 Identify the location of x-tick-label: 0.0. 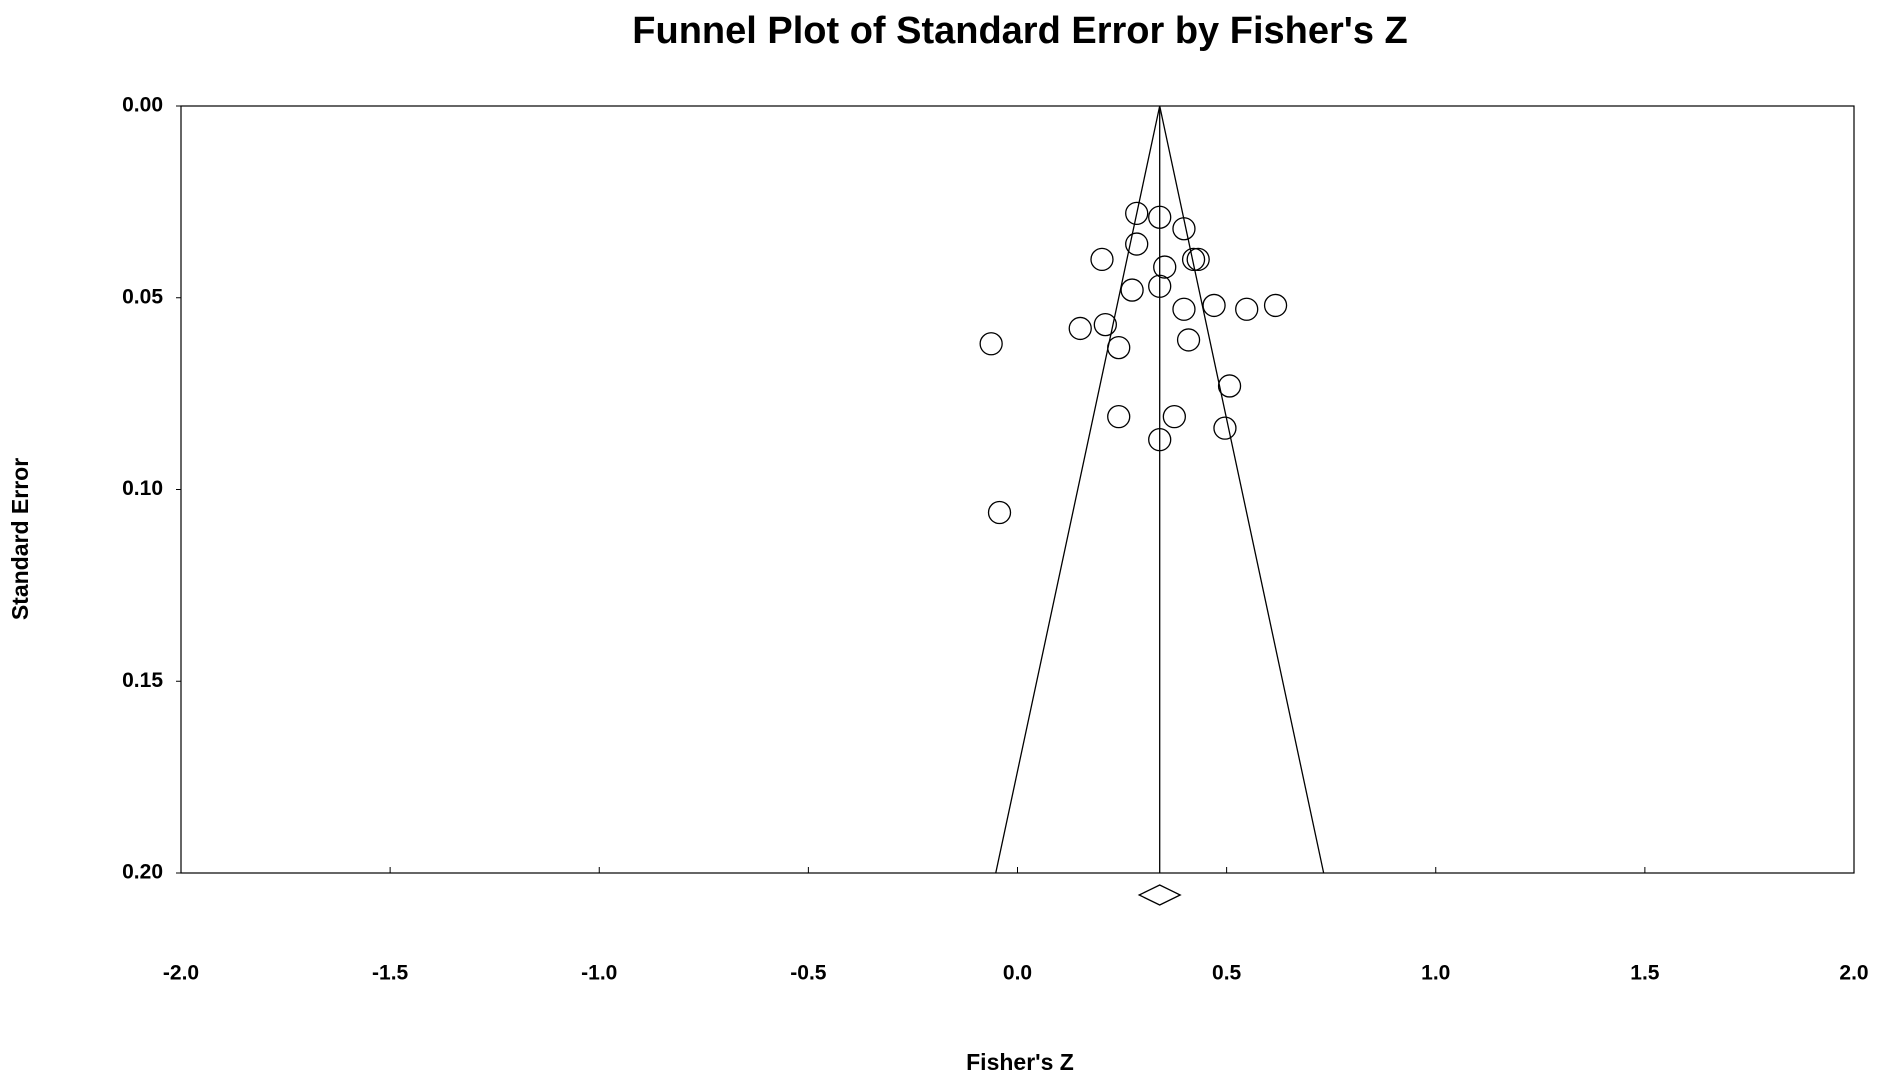
(1017, 973).